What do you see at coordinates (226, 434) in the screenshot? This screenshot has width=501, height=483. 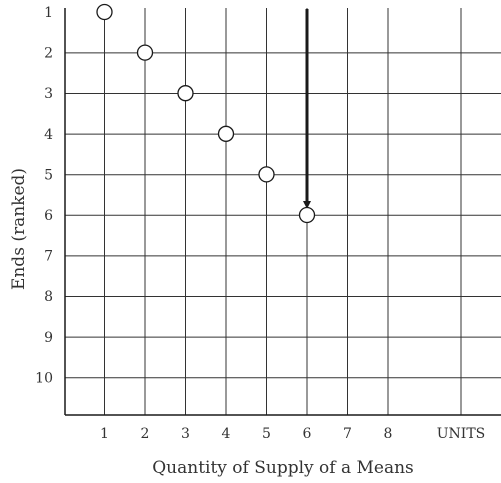 I see `x-tick-label: 4` at bounding box center [226, 434].